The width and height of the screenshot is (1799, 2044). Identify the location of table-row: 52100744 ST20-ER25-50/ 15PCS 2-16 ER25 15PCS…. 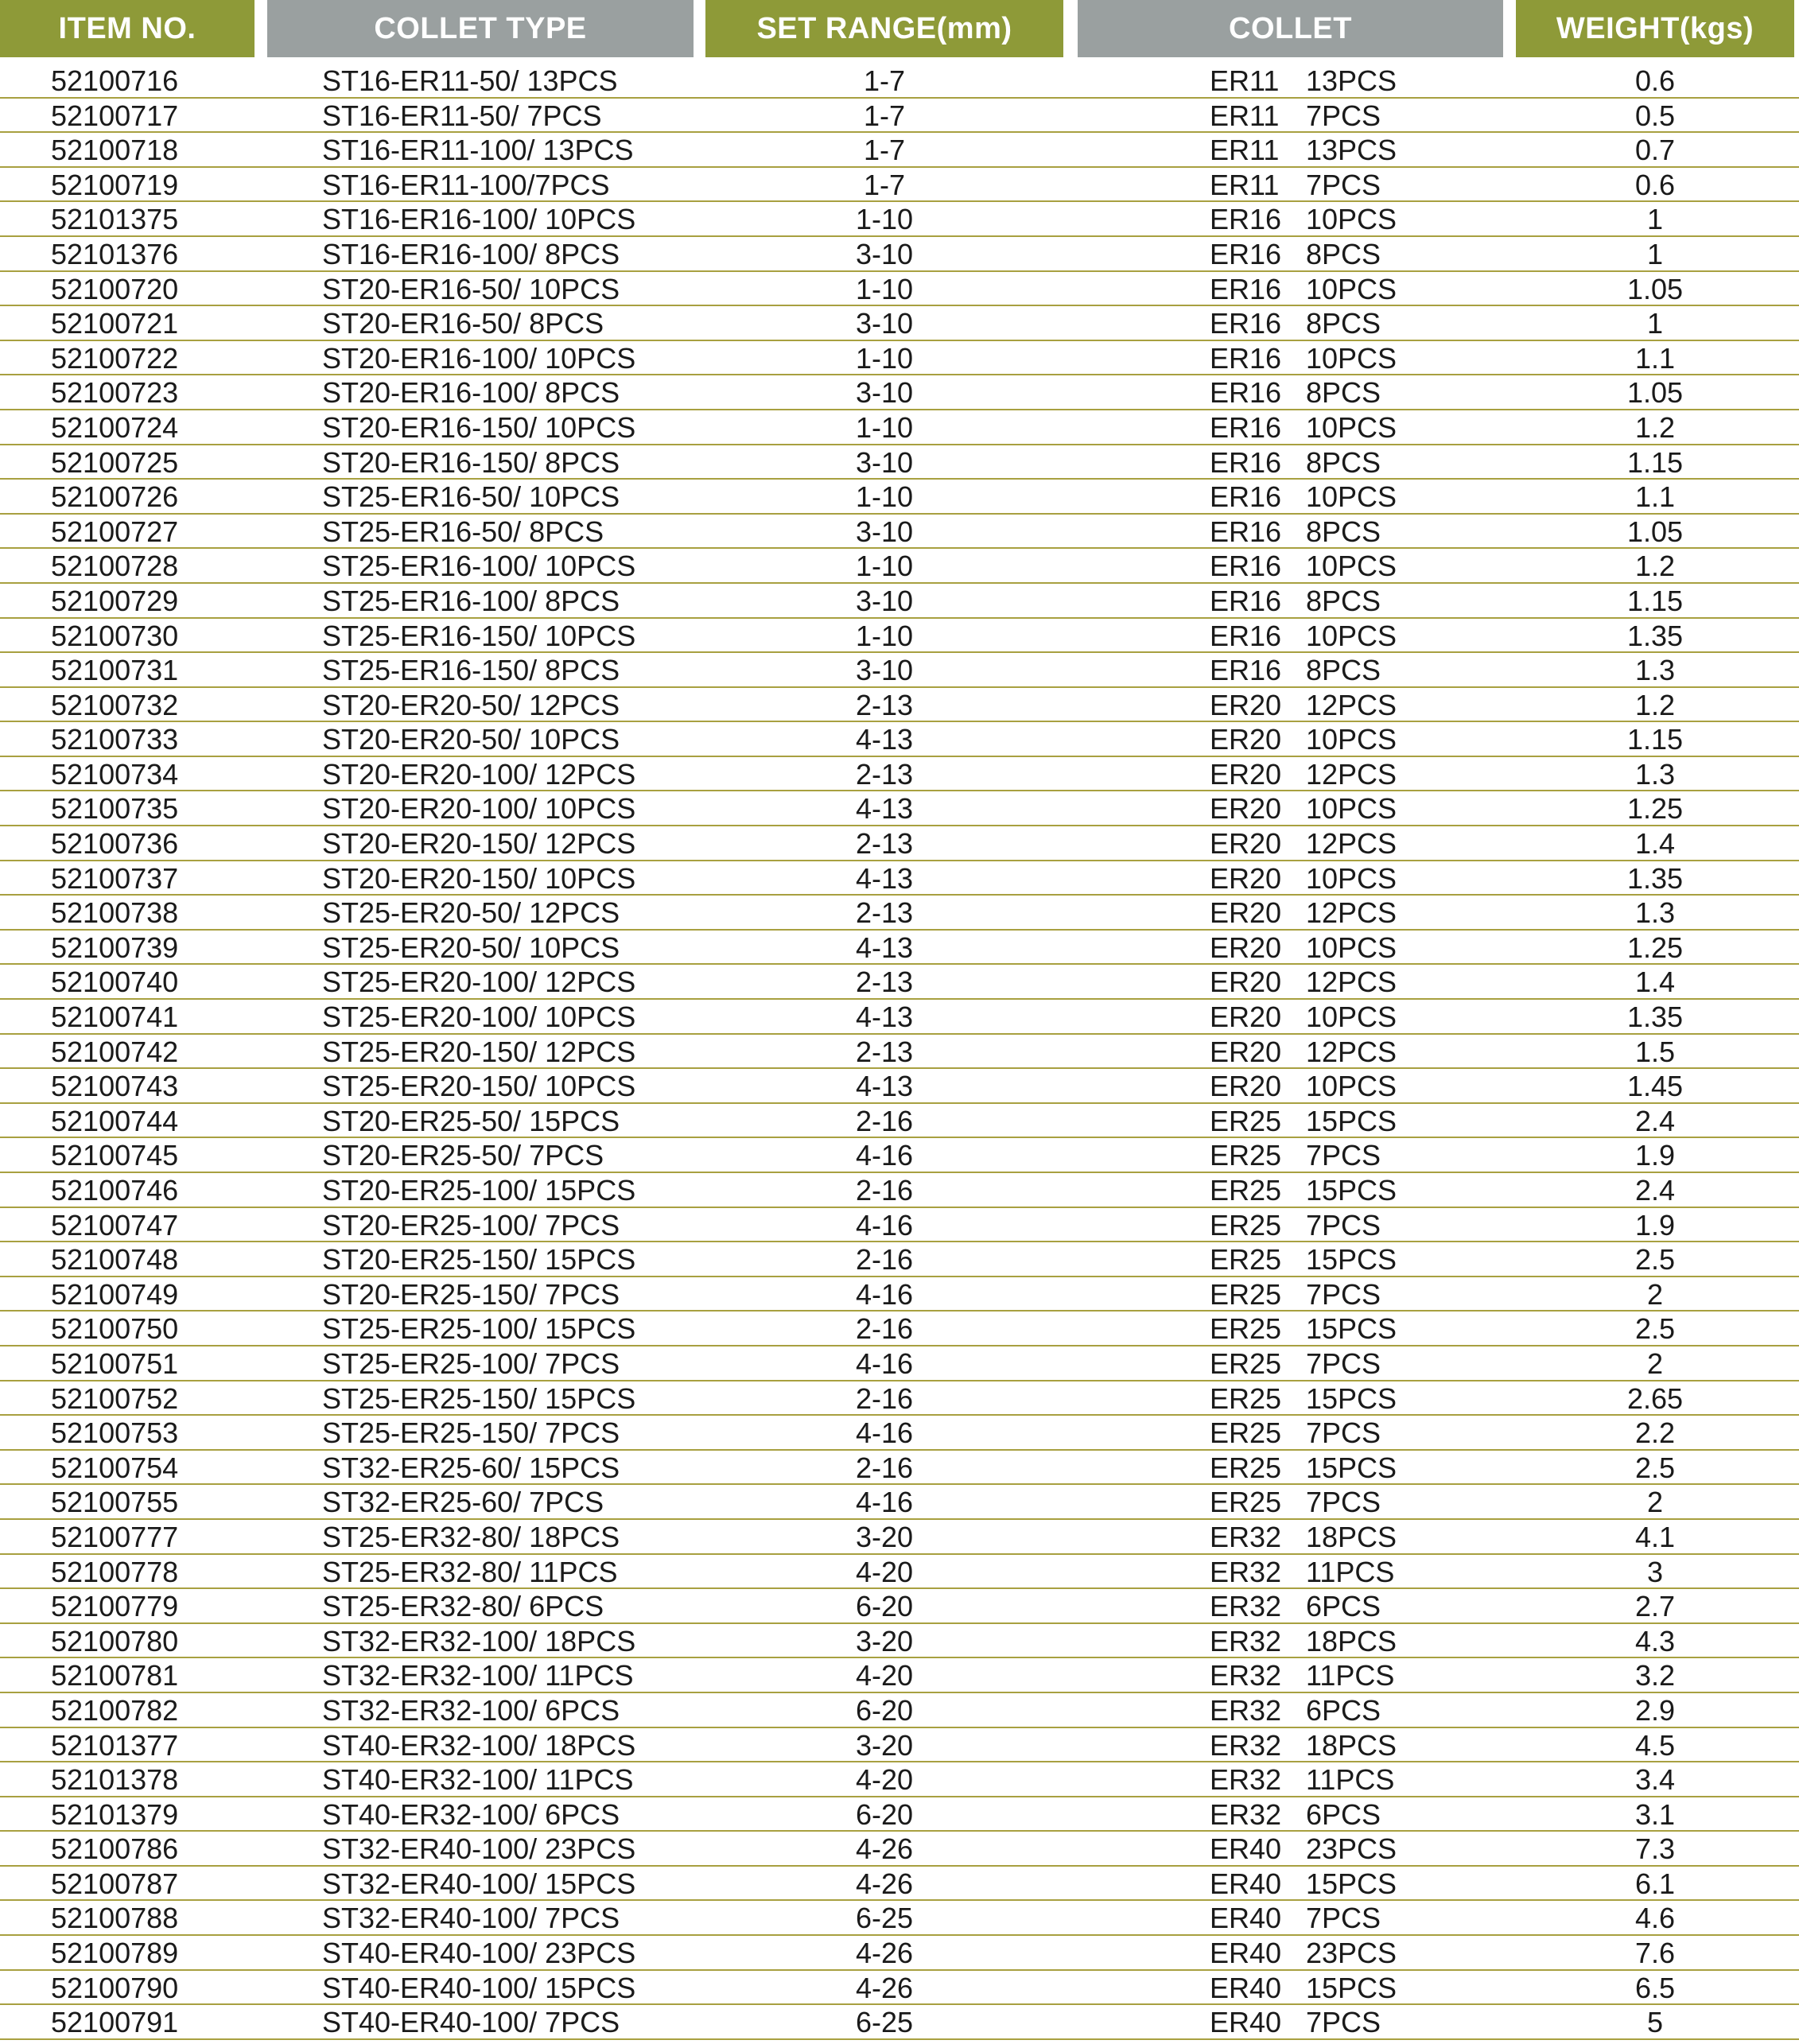
(899, 1121).